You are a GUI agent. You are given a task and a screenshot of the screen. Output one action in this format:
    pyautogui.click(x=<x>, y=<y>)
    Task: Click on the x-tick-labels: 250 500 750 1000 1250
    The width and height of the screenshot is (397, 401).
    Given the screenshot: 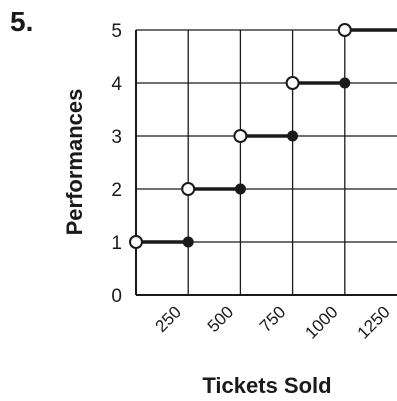 What is the action you would take?
    pyautogui.click(x=273, y=322)
    